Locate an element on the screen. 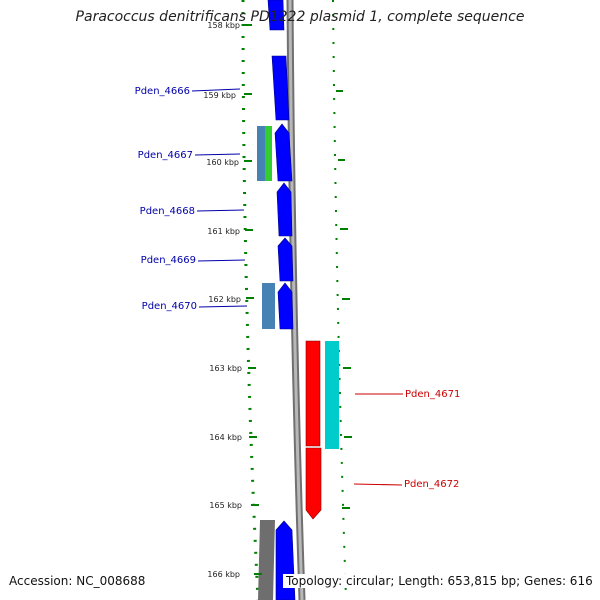  scale-tick: 160 kbp is located at coordinates (229, 162).